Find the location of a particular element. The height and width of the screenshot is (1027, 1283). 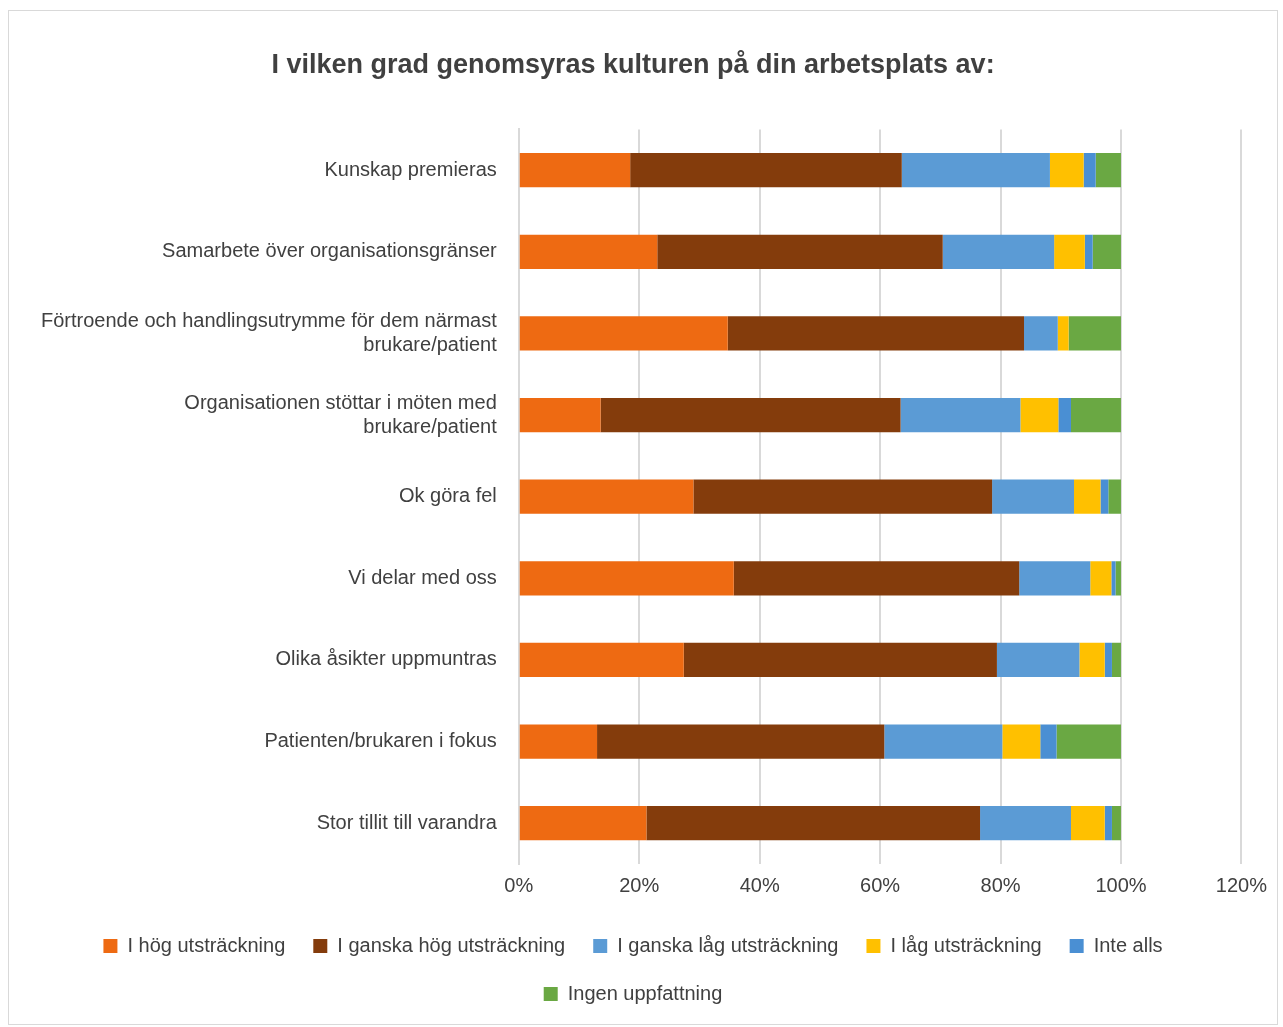

y-tick-label: Förtroende och handlingsutrymme för dem närmast brukare/patient is located at coordinates (269, 331).